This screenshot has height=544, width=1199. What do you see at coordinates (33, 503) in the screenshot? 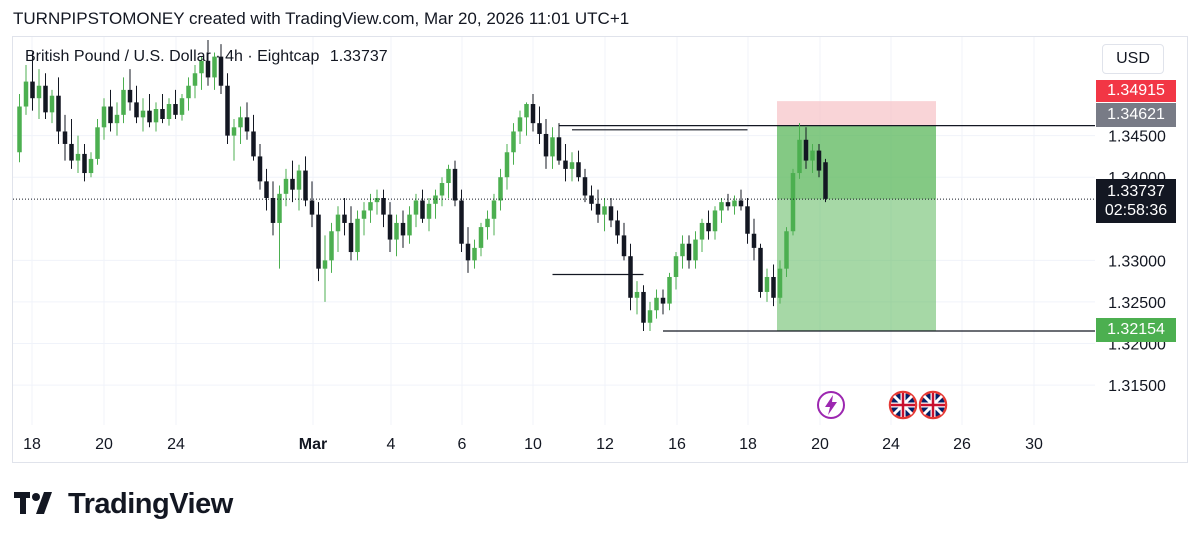
I see `tradingview-logo-icon` at bounding box center [33, 503].